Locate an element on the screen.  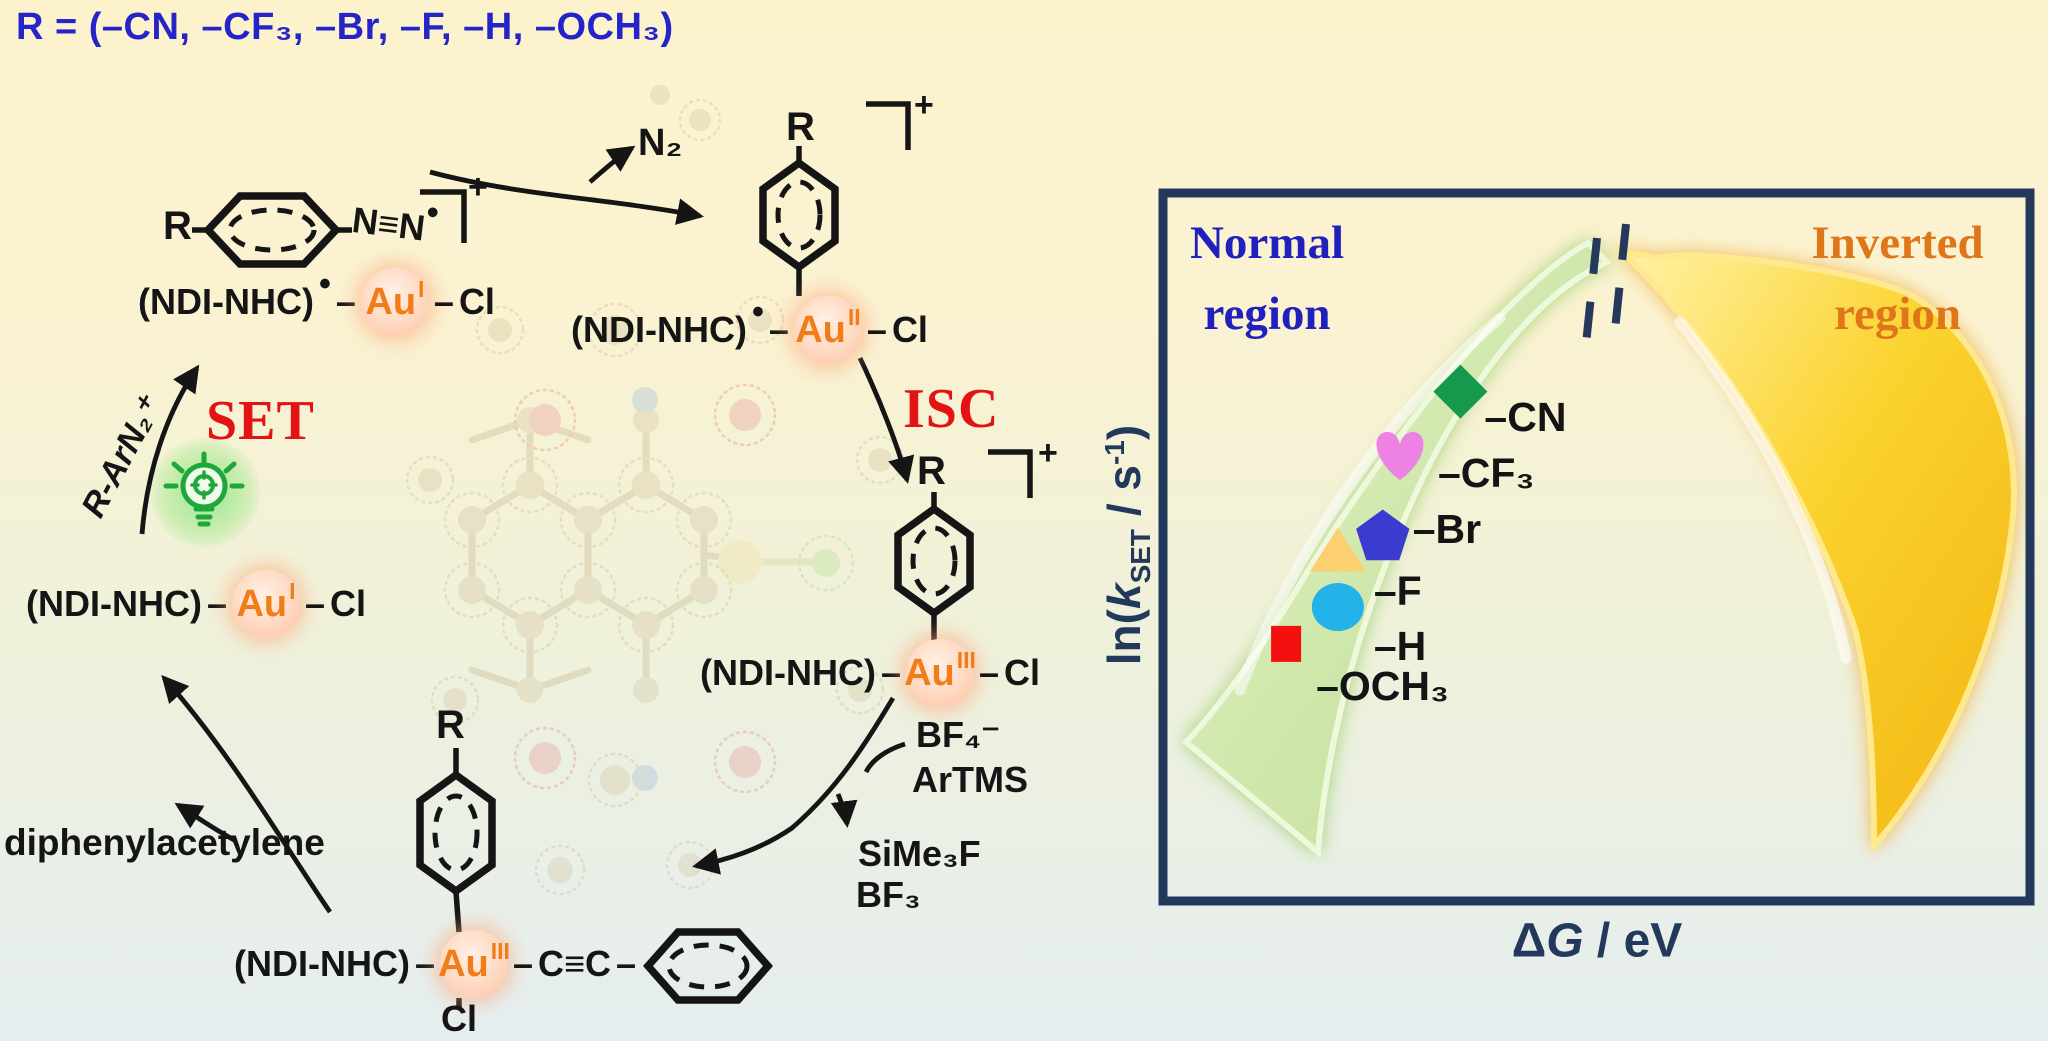
complex-au1-top: (NDI-NHC) • – Au I – Cl is located at coordinates (316, 301).